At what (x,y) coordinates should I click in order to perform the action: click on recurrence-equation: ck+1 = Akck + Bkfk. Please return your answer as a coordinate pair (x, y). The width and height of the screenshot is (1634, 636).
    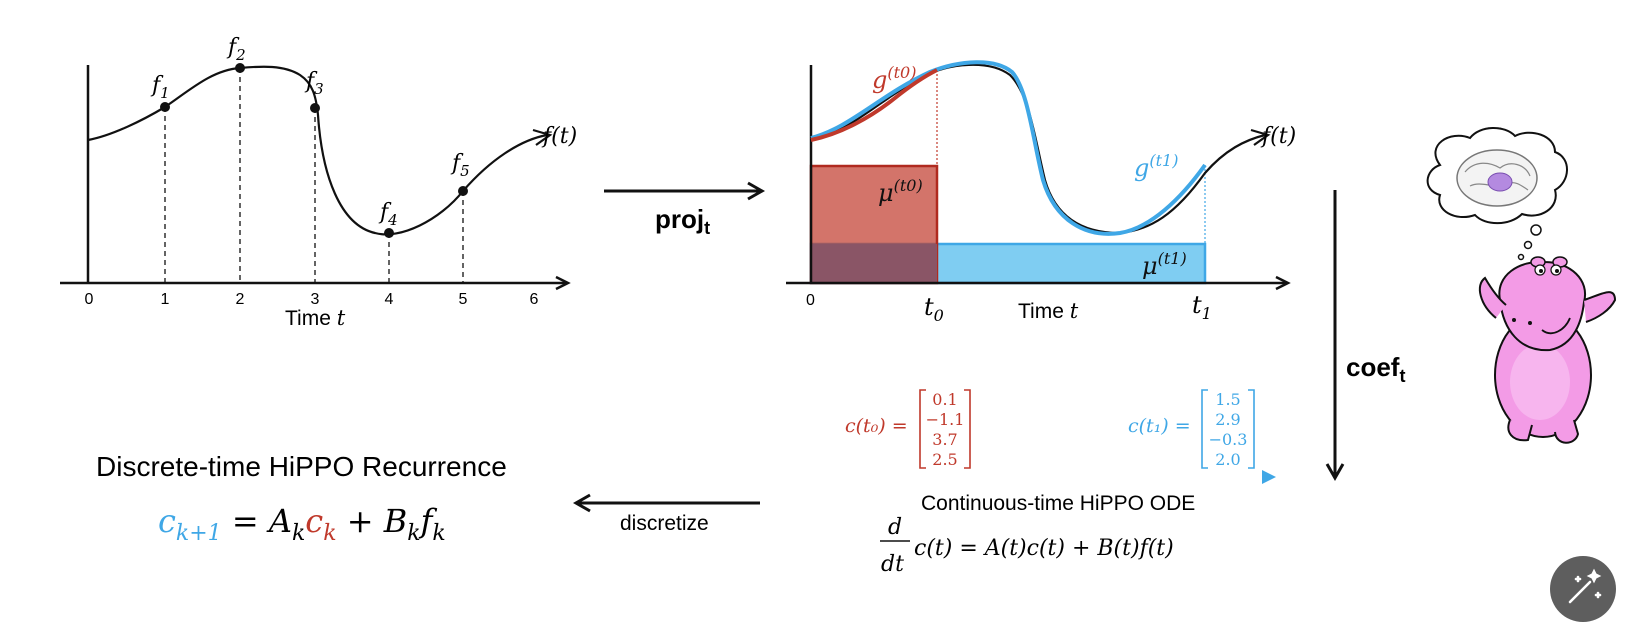
    Looking at the image, I should click on (302, 525).